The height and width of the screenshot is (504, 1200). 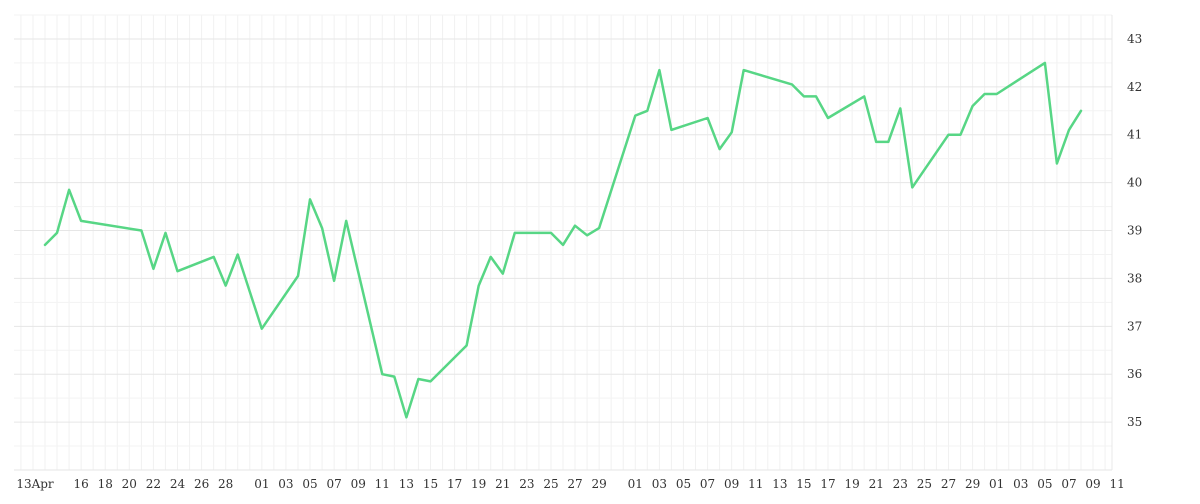 I want to click on y-tick-label: 36, so click(x=1134, y=374).